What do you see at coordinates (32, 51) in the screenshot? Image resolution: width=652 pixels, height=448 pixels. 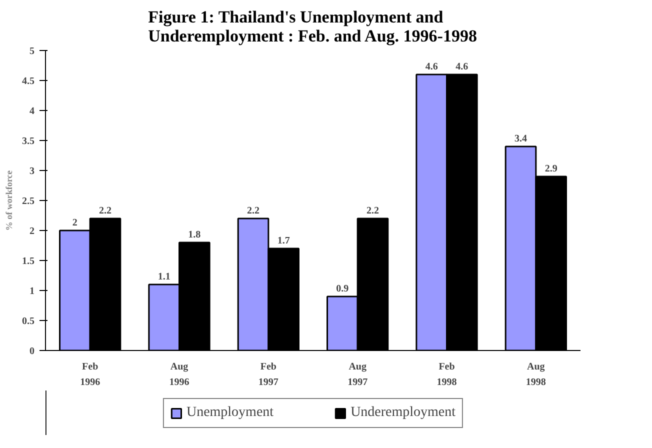 I see `y-tick-label: 5` at bounding box center [32, 51].